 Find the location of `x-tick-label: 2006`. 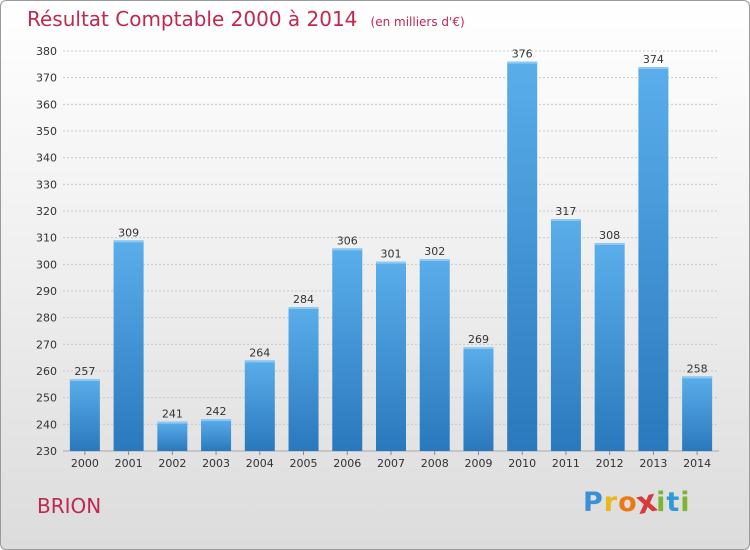

x-tick-label: 2006 is located at coordinates (347, 463).